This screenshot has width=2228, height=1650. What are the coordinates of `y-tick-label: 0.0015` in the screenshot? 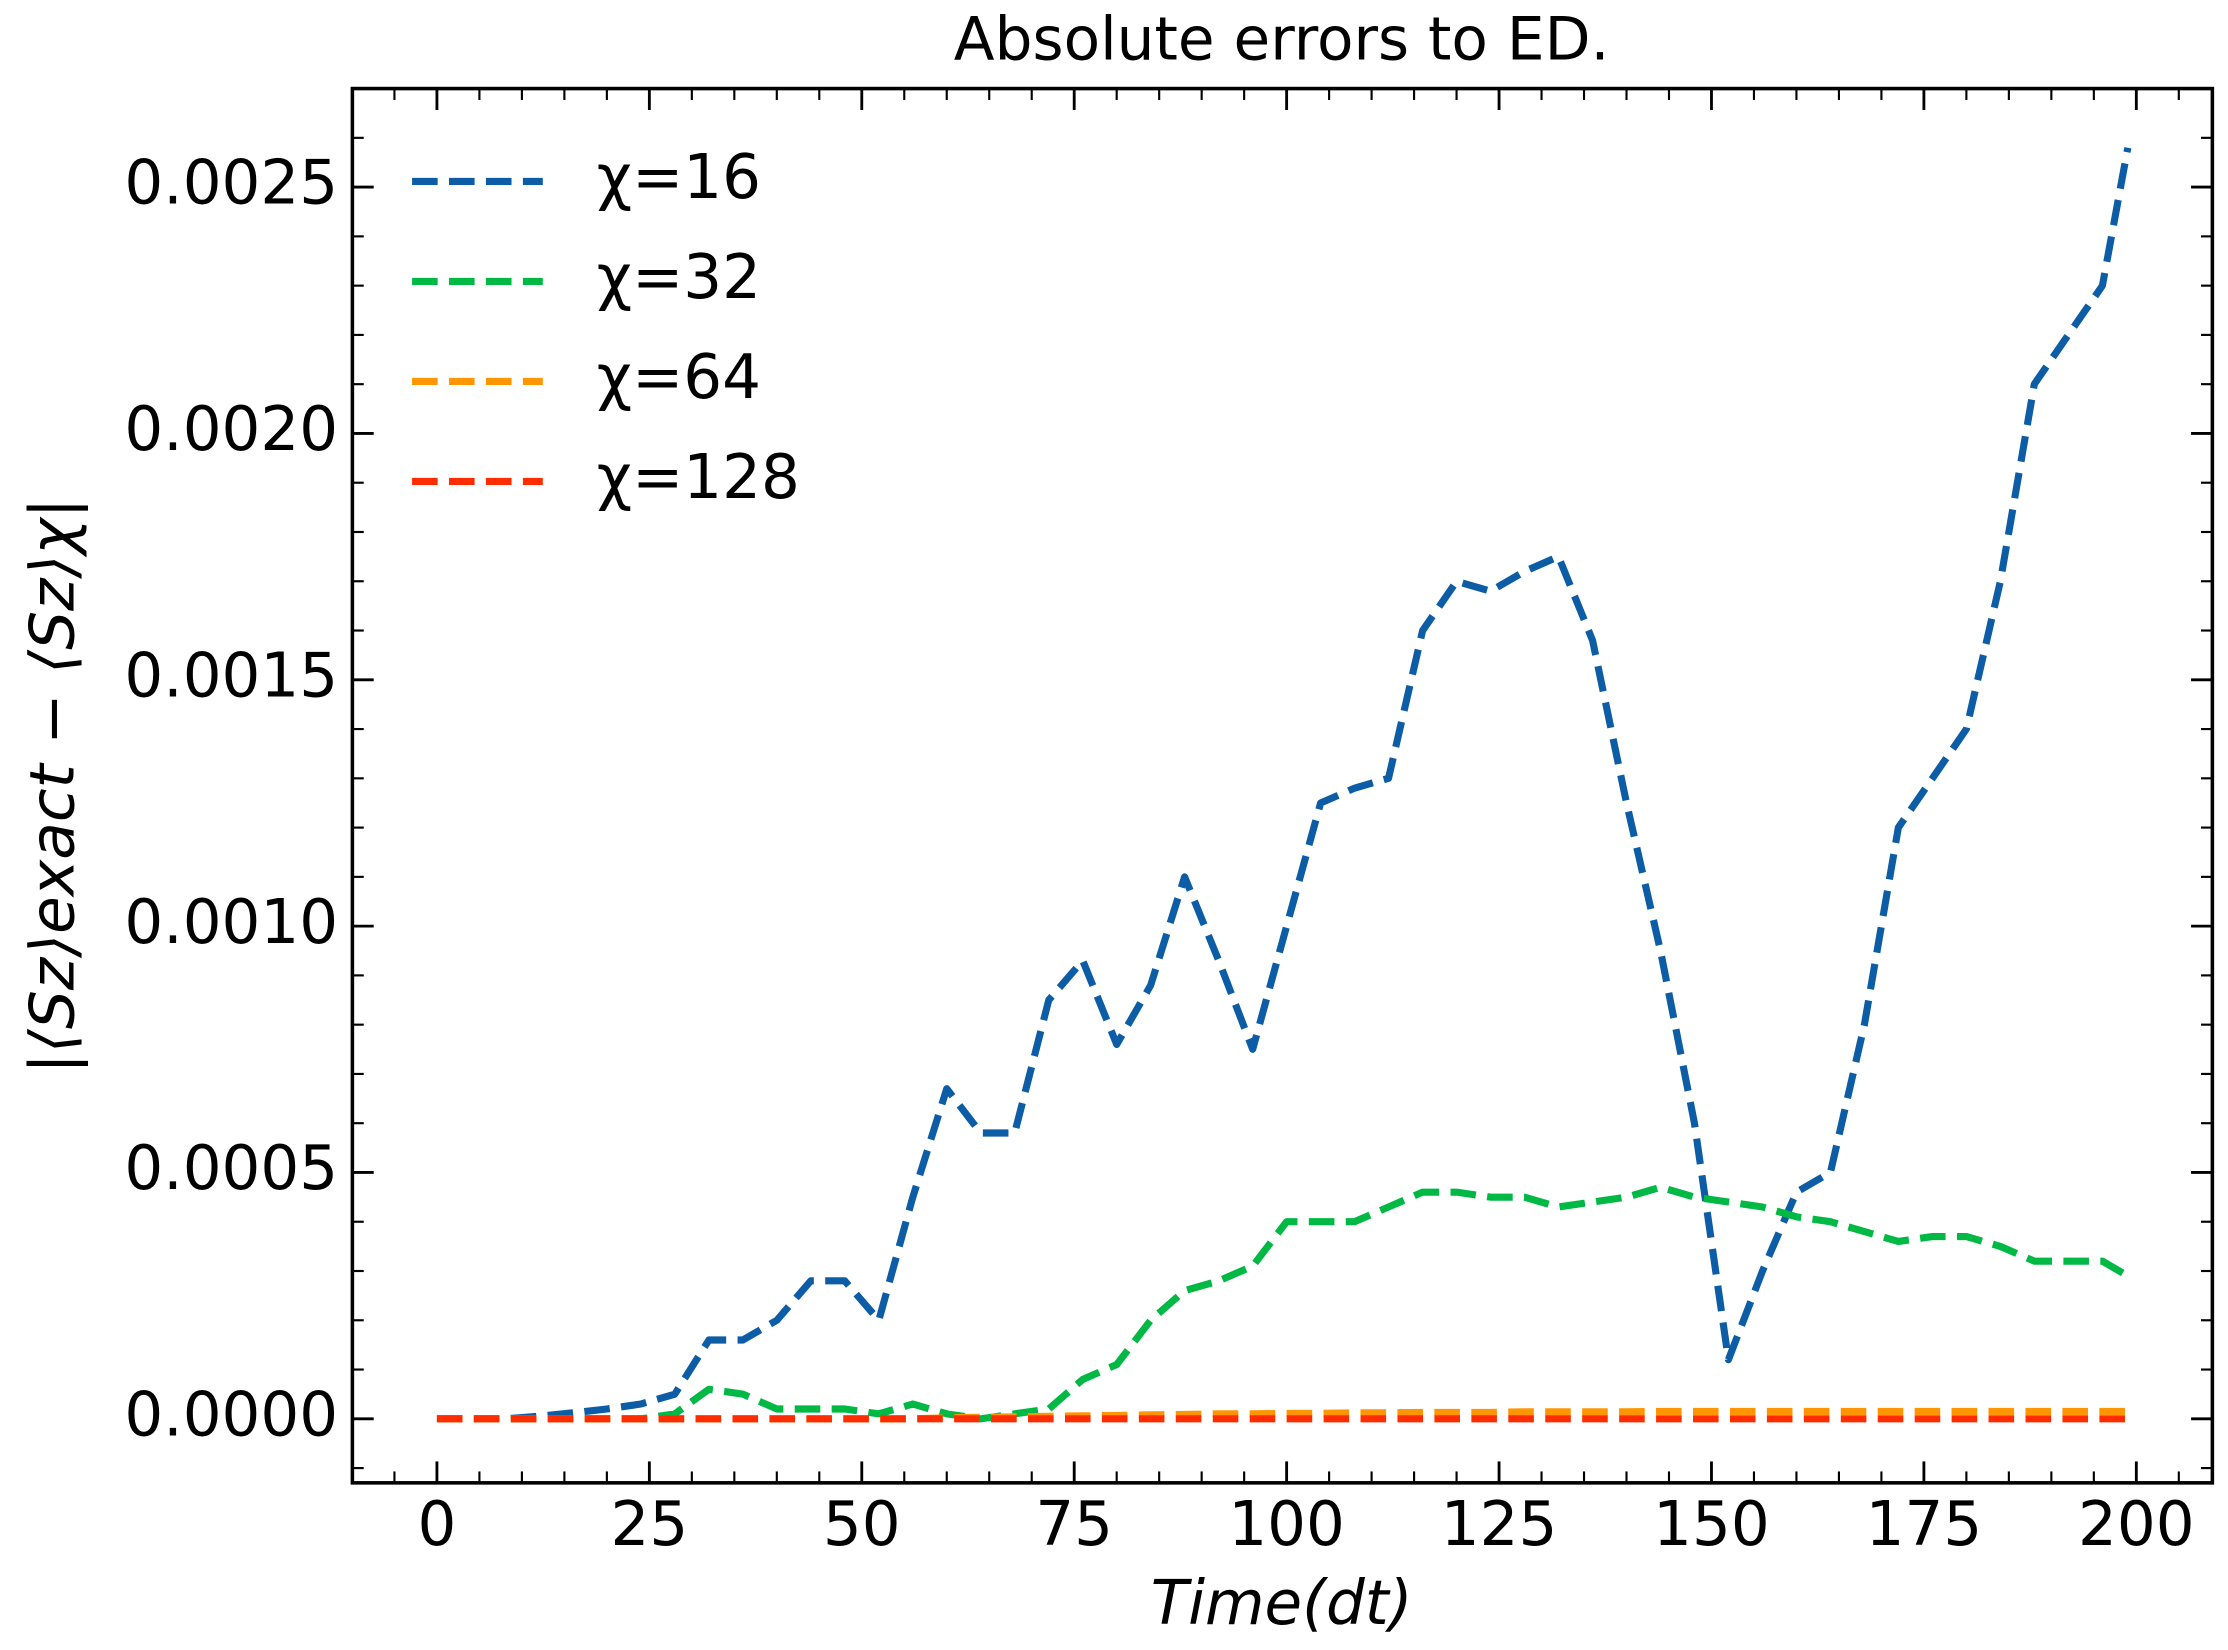 It's located at (231, 675).